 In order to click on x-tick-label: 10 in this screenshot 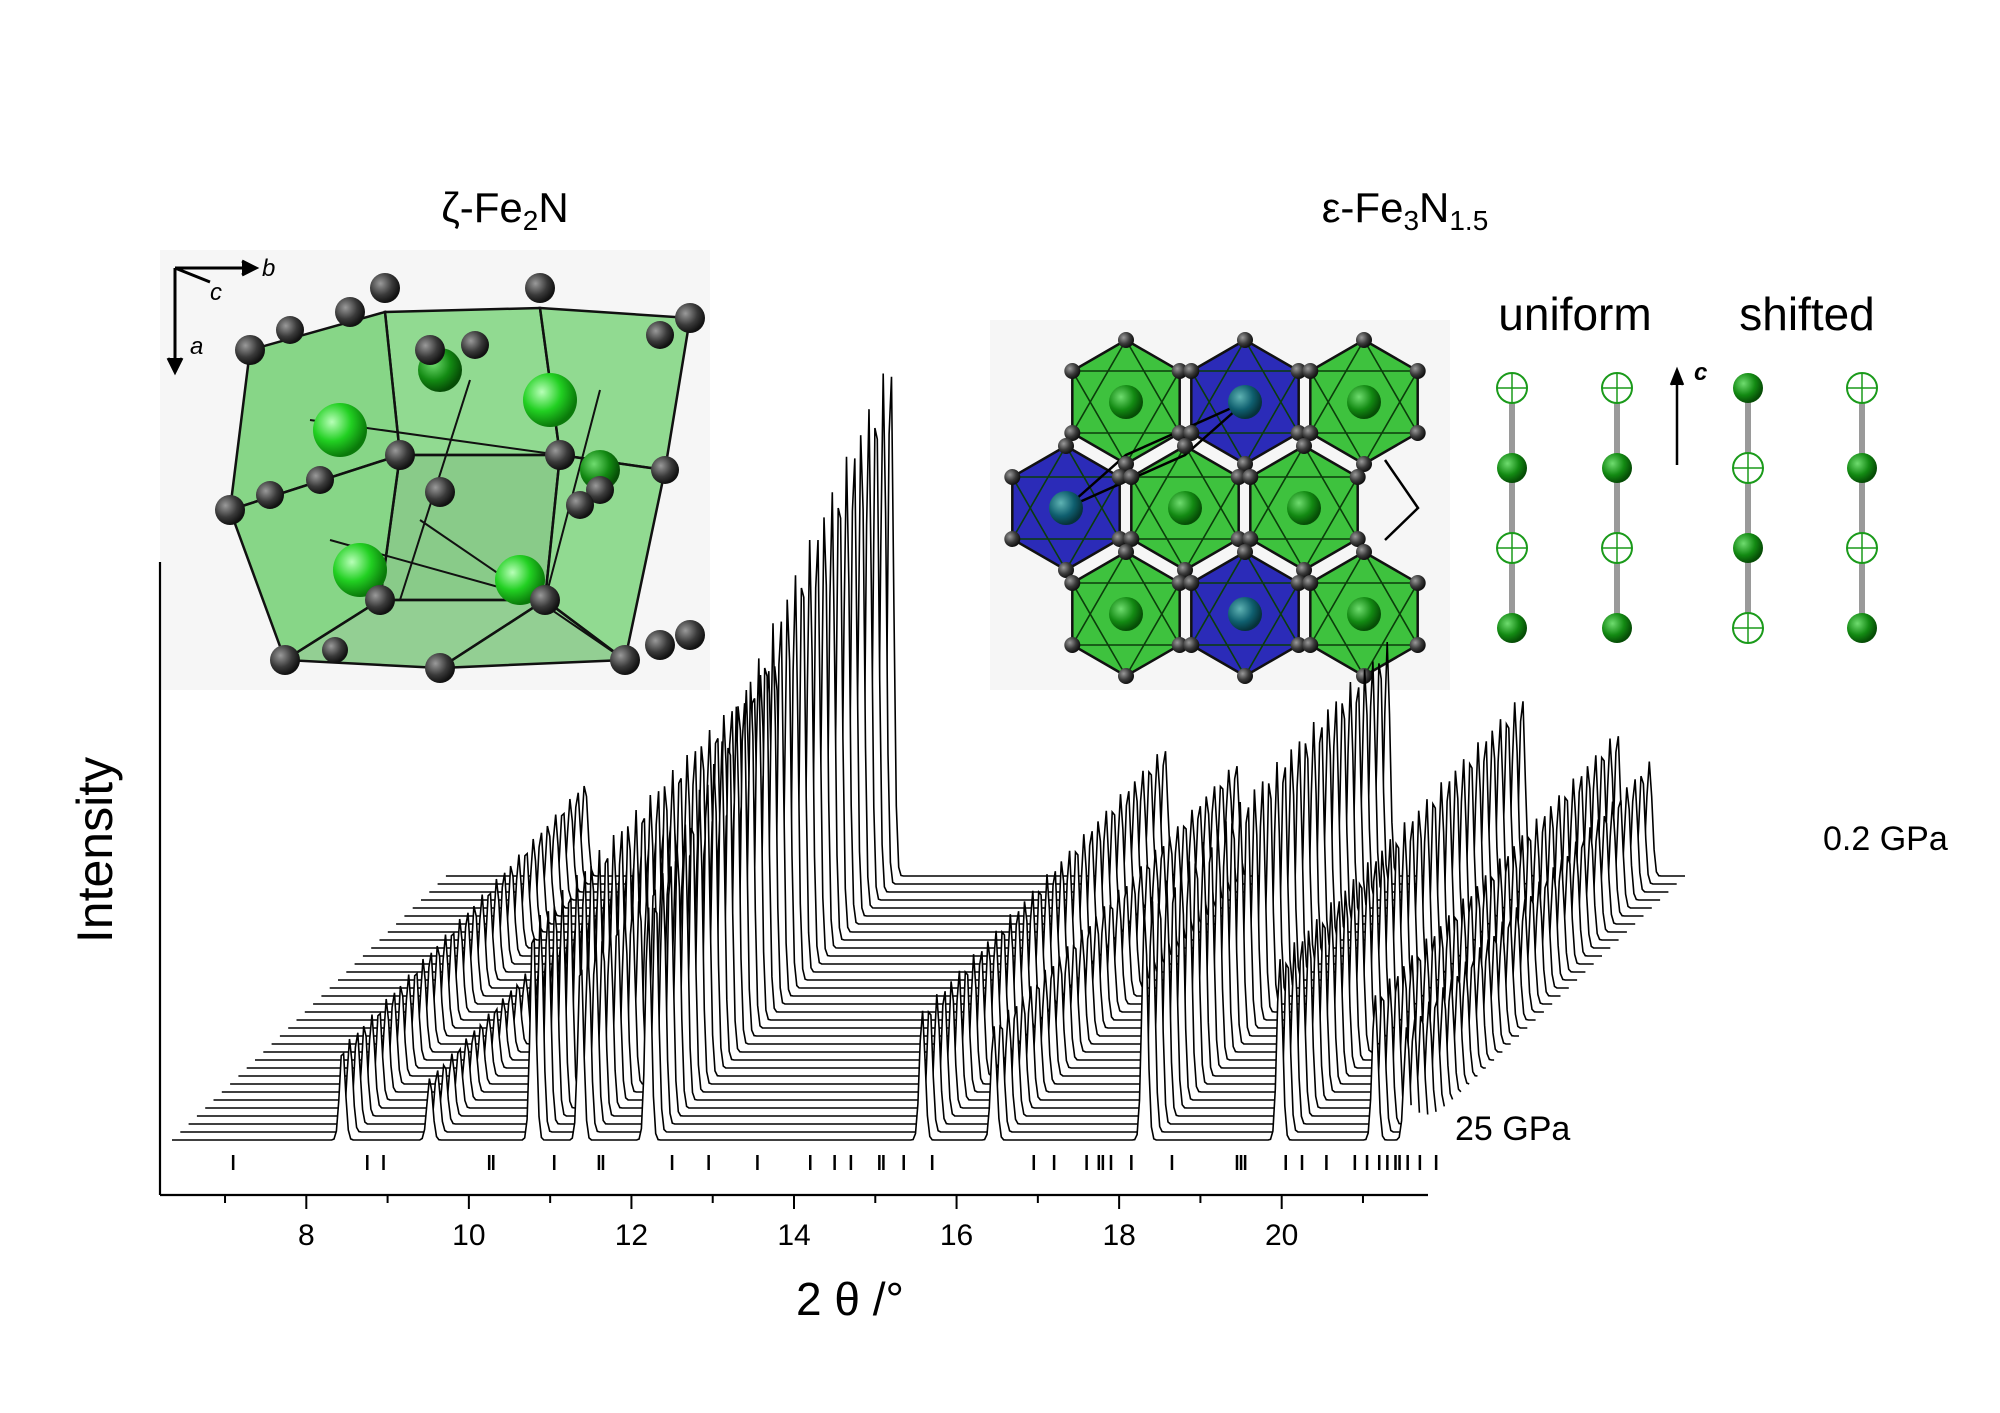, I will do `click(468, 1235)`.